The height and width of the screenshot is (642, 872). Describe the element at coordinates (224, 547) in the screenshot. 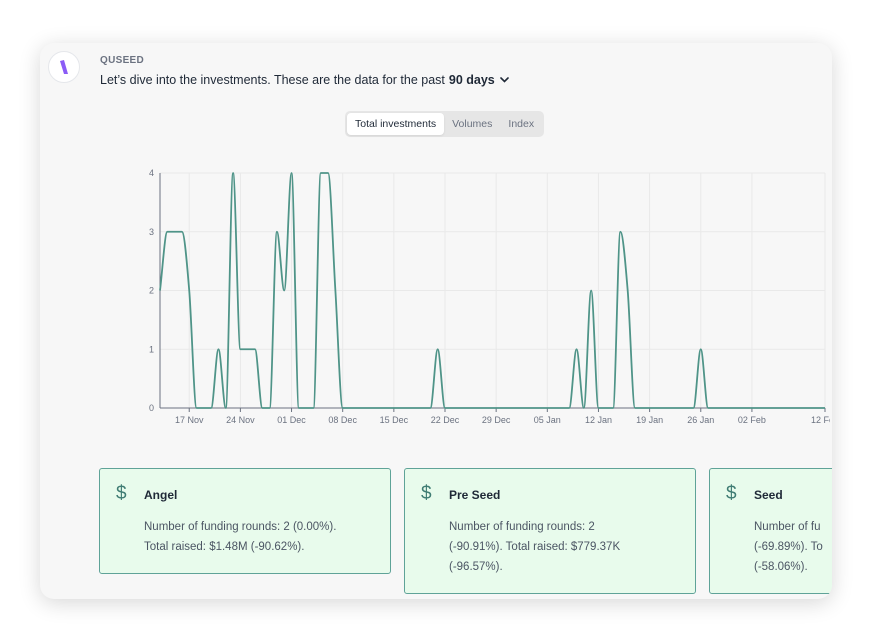

I see `stat-line: Total raised: $1.48M (-90.62%).` at that location.